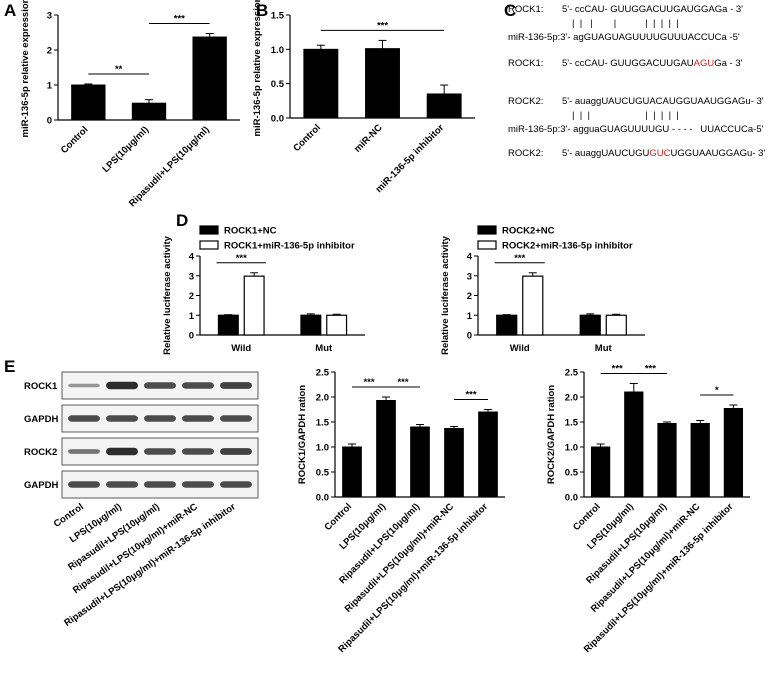 The height and width of the screenshot is (683, 778). What do you see at coordinates (125, 149) in the screenshot?
I see `x-tick-label: LPS(10μg/ml)` at bounding box center [125, 149].